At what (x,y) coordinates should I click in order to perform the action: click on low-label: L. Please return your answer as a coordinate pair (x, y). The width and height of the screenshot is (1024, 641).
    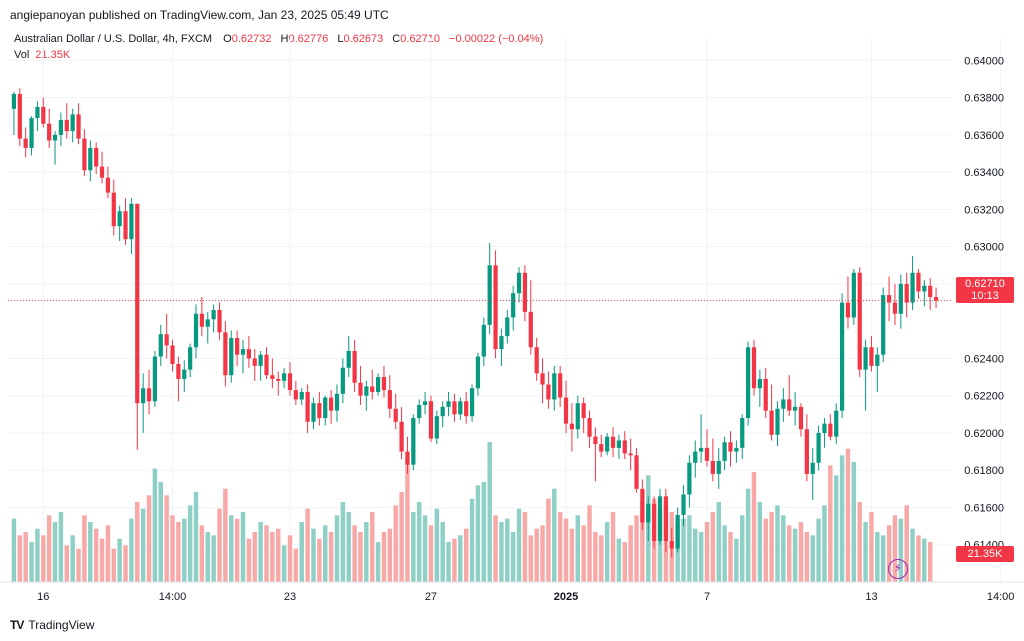
    Looking at the image, I should click on (340, 39).